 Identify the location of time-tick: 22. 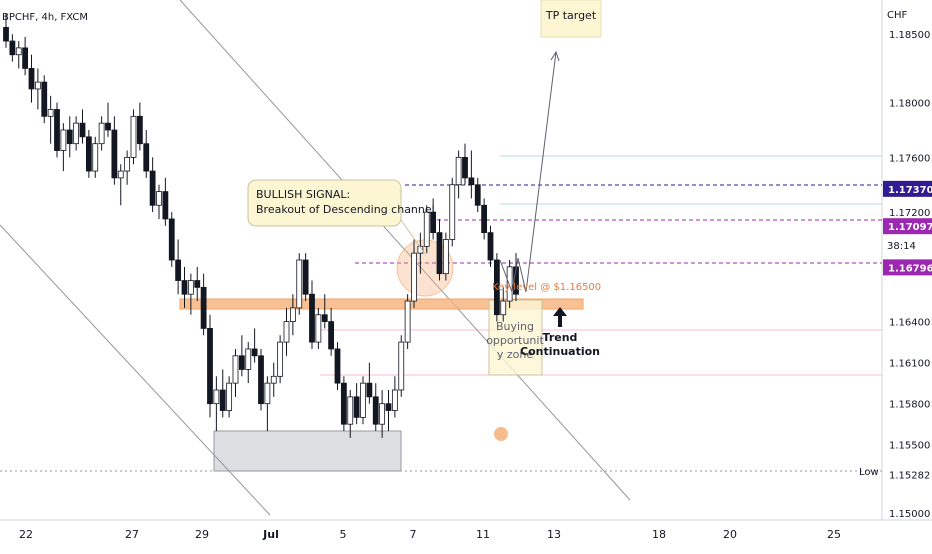
(26, 534).